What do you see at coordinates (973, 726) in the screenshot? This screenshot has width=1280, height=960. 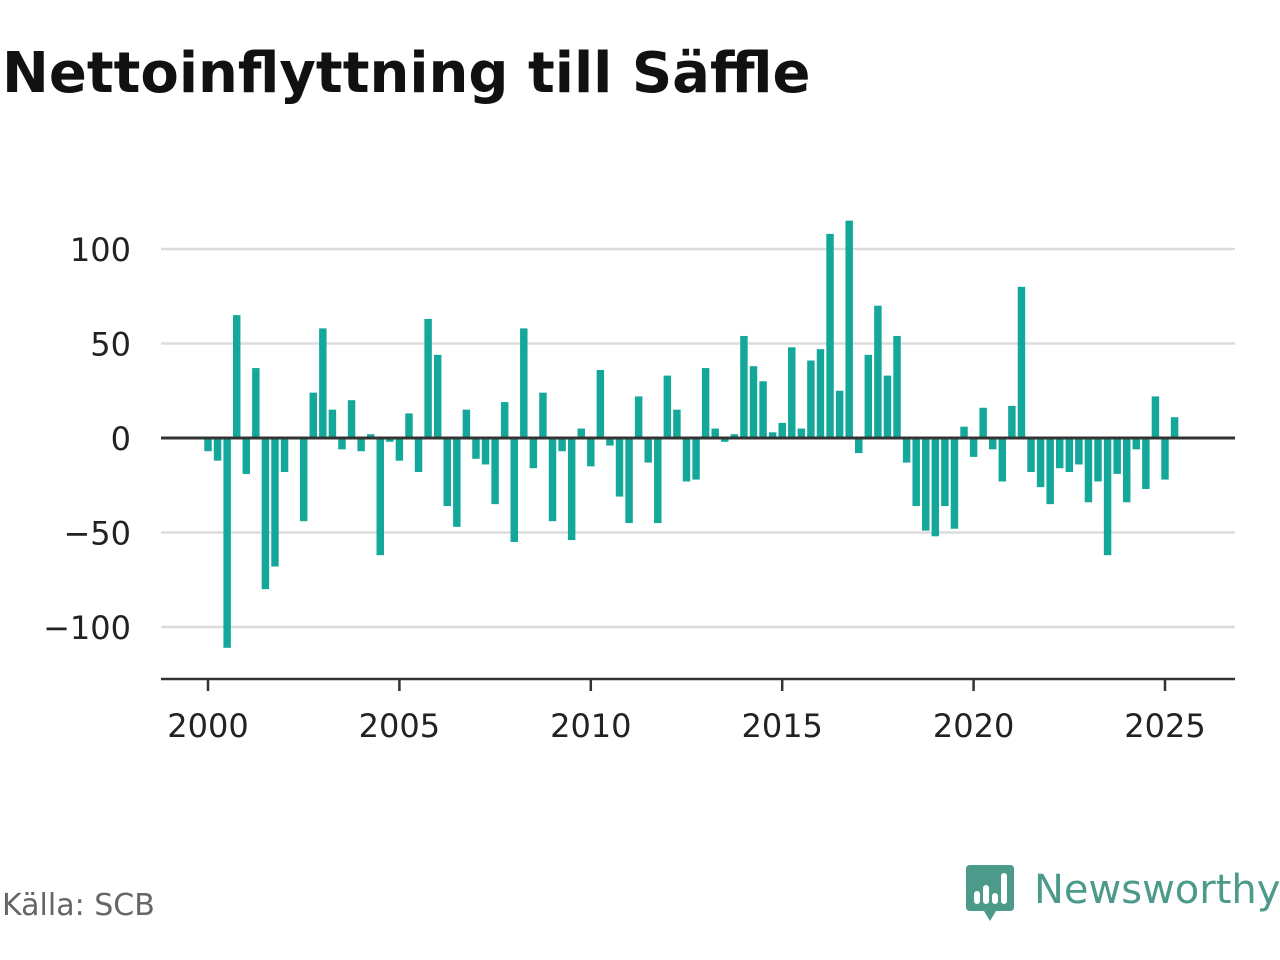 I see `x-tick-label: 2020` at bounding box center [973, 726].